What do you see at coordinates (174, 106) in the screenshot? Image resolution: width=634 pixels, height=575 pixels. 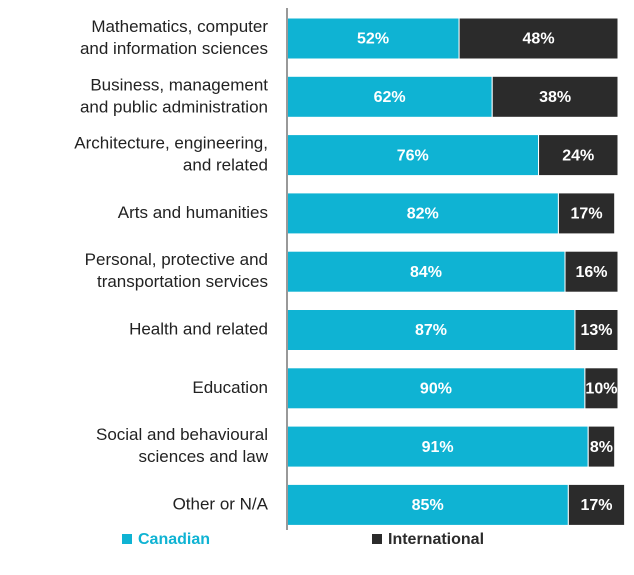 I see `category-label: and public administration` at bounding box center [174, 106].